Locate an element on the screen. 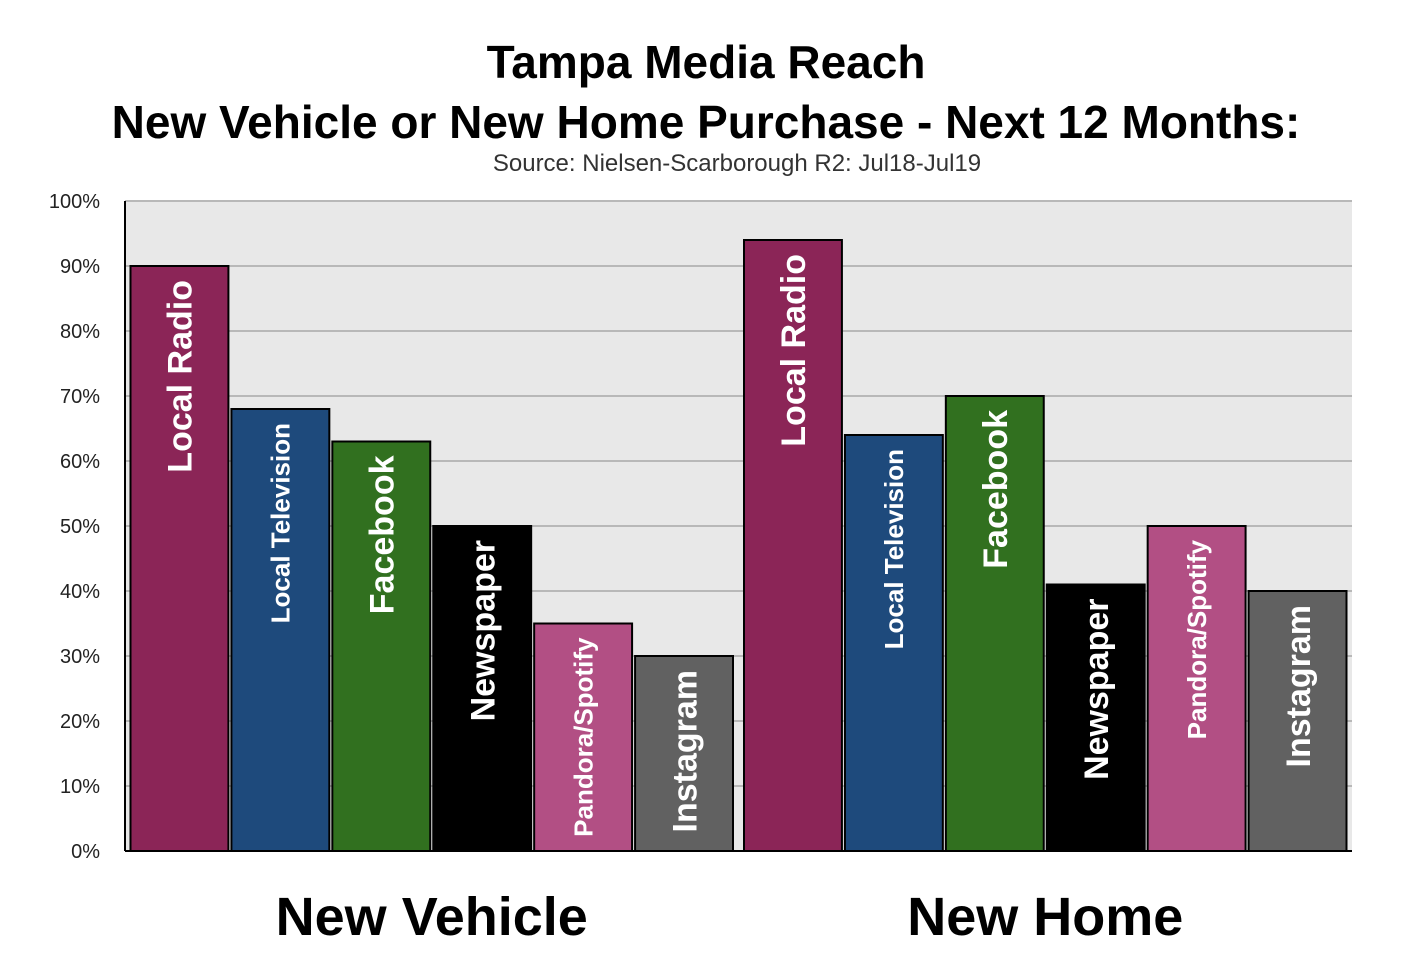 The image size is (1412, 972). y-tick-label: 100% is located at coordinates (74, 202).